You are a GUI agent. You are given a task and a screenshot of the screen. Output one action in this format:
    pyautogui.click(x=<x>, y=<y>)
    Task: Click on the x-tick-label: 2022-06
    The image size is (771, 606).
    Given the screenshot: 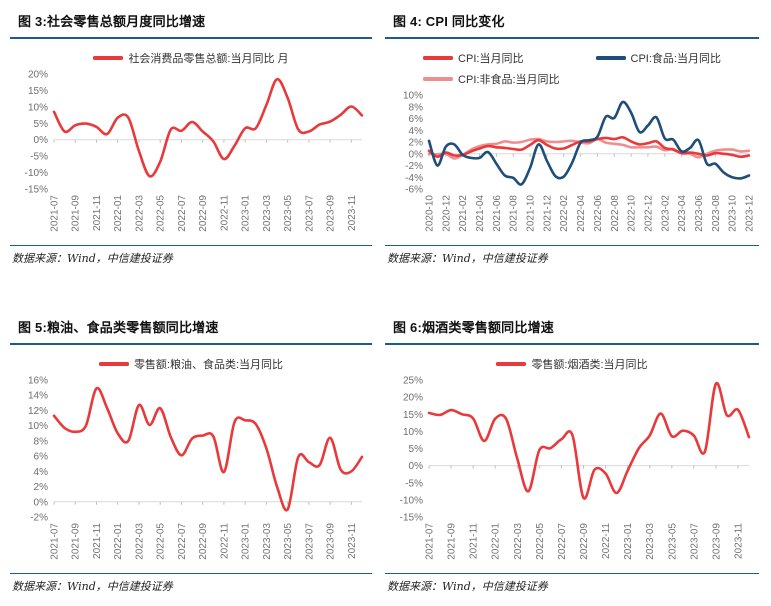 What is the action you would take?
    pyautogui.click(x=598, y=213)
    